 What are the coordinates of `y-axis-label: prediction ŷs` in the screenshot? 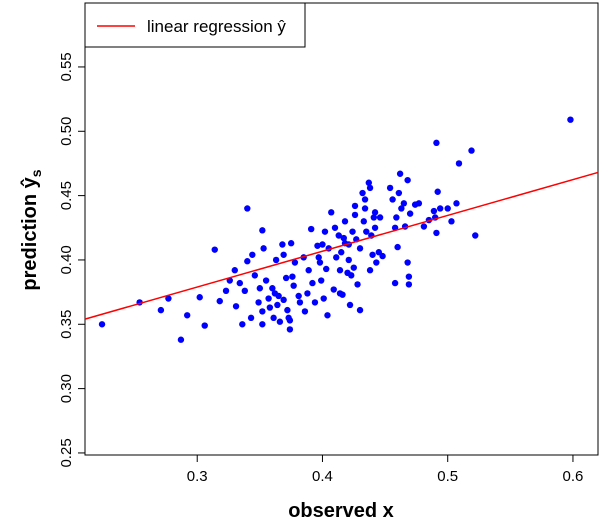 It's located at (31, 229).